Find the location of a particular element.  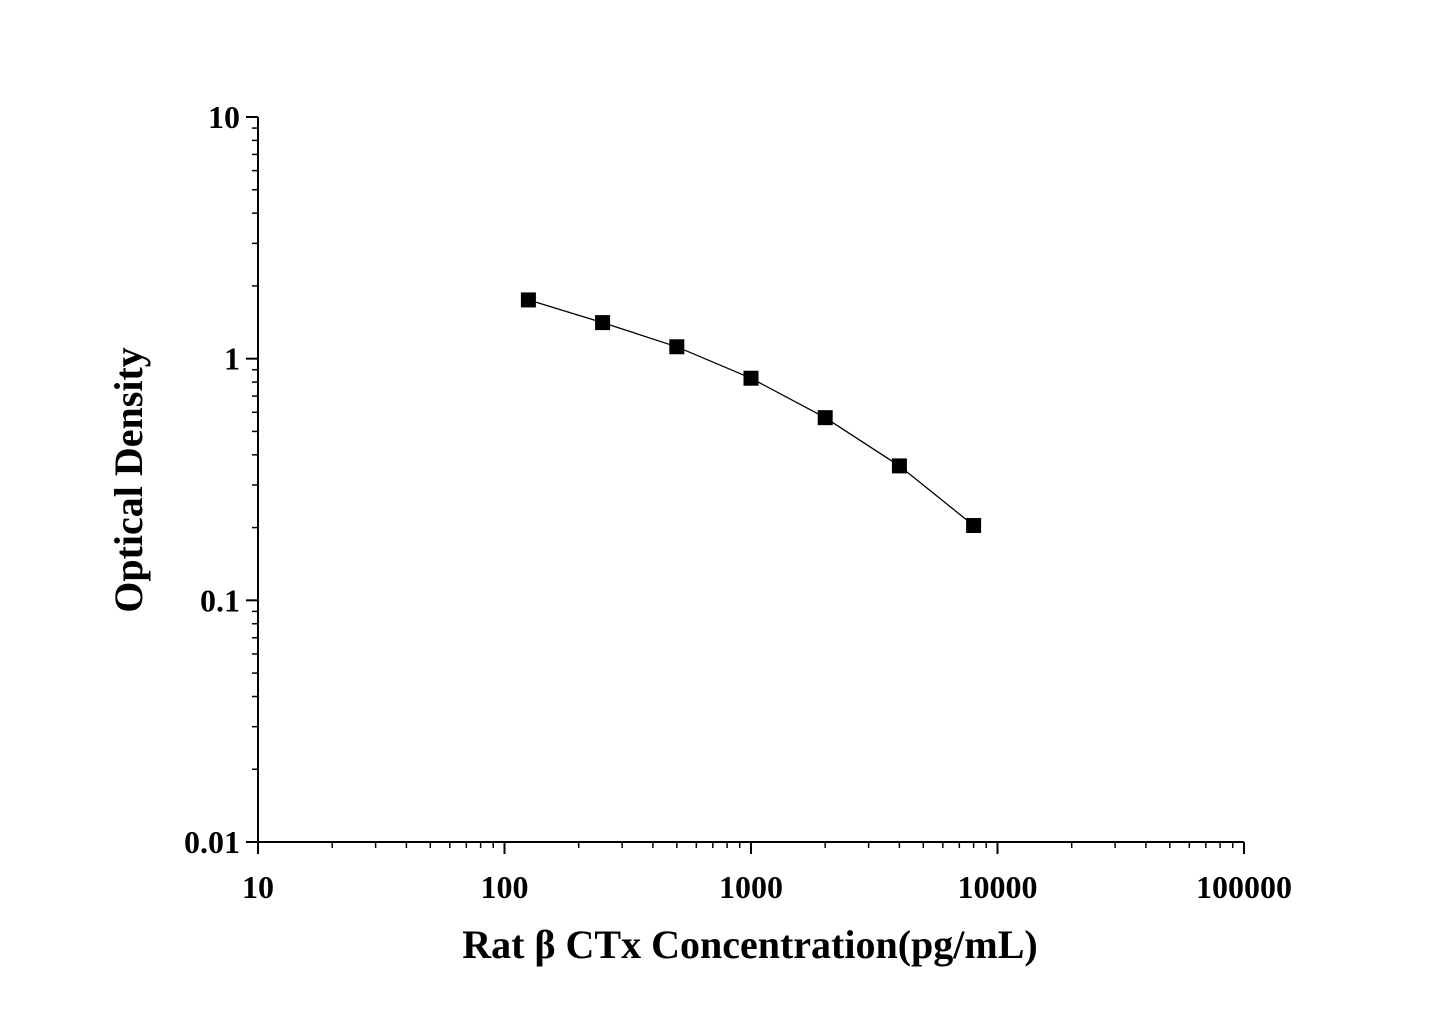

series is located at coordinates (751, 413).